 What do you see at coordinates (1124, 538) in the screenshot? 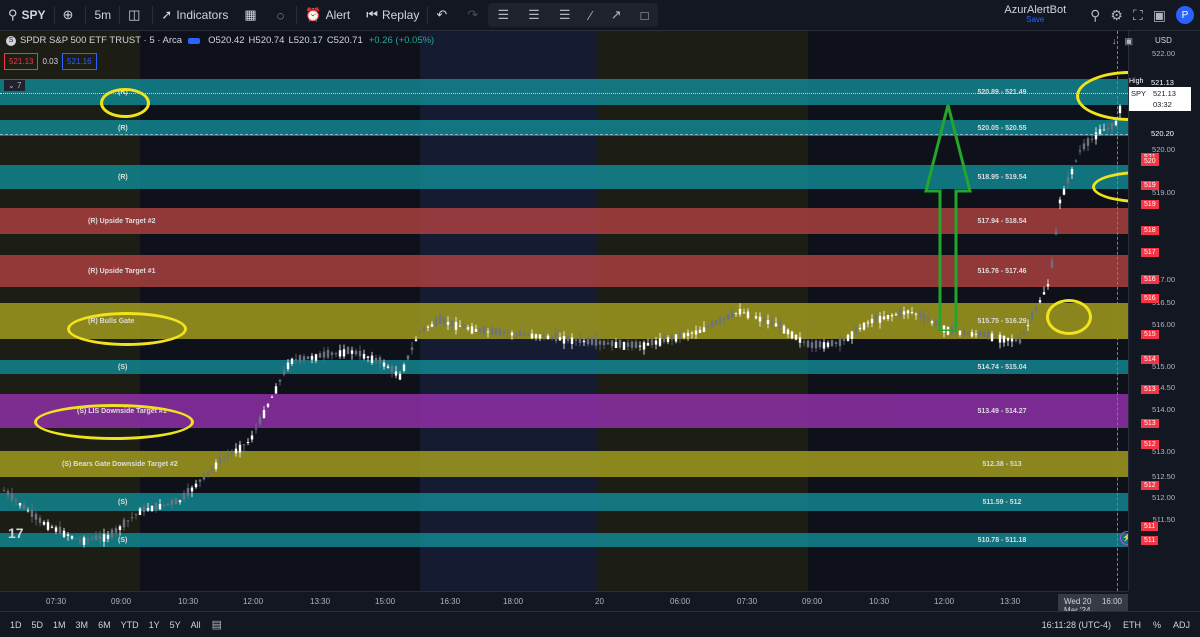
I see `lightning-icon: ⚡` at bounding box center [1124, 538].